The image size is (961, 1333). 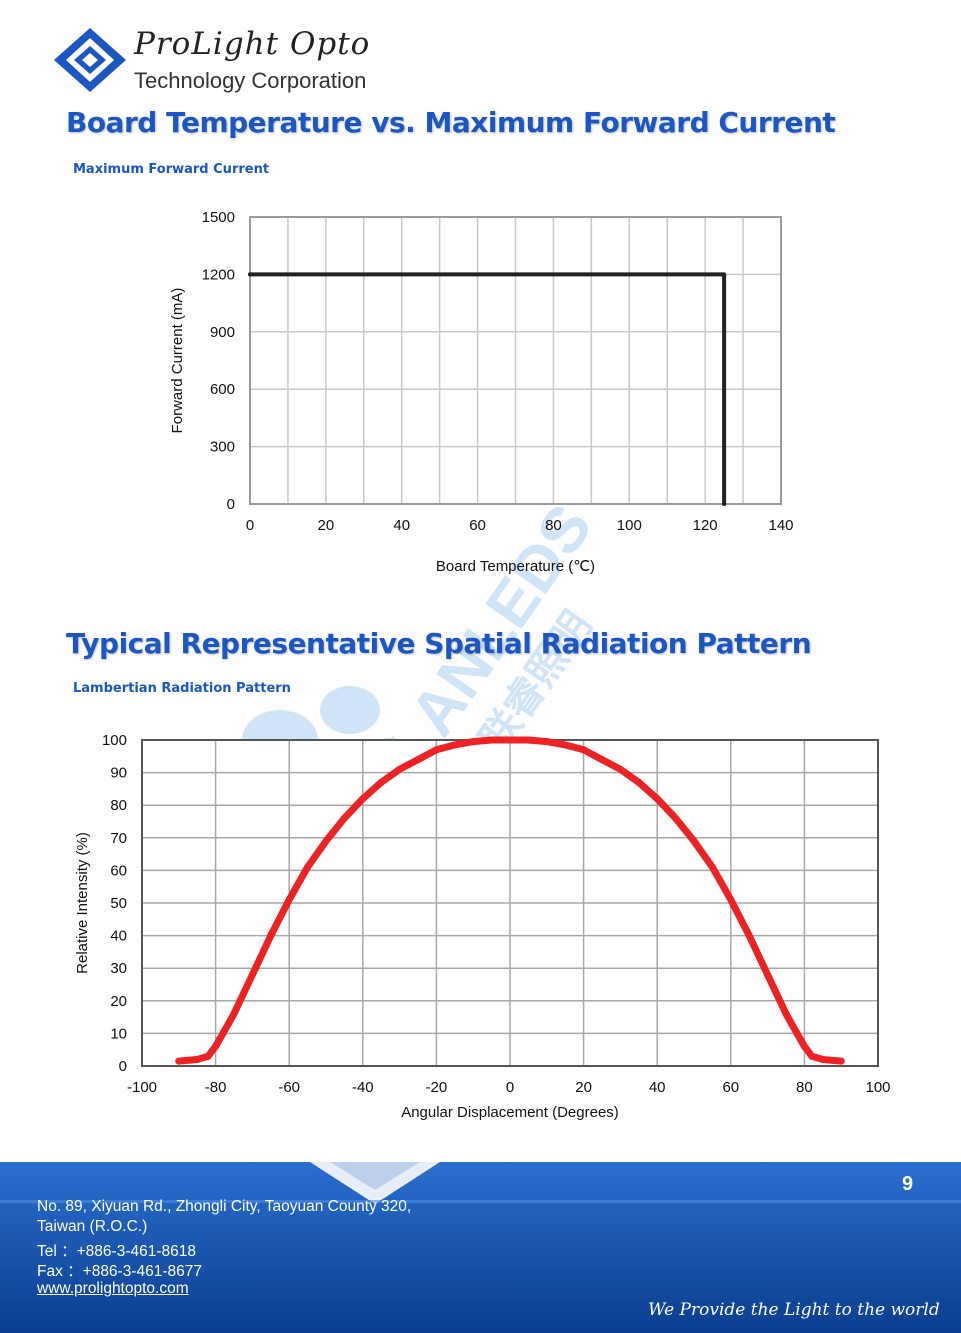 I want to click on y-tick-label: 1500, so click(x=218, y=217).